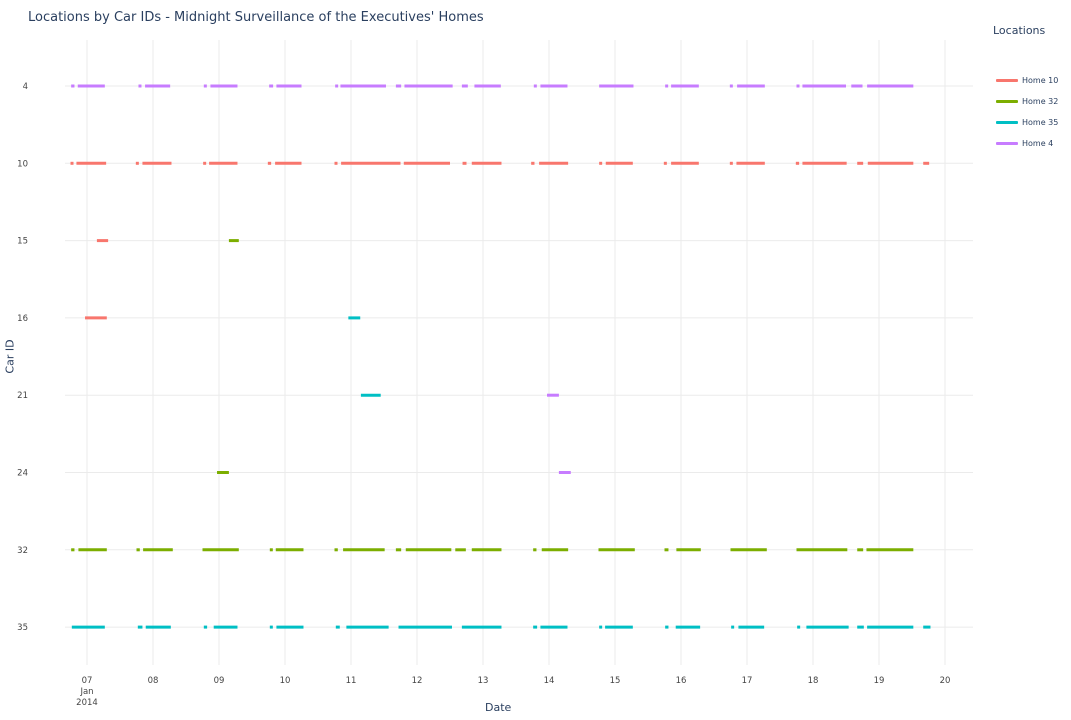  Describe the element at coordinates (285, 681) in the screenshot. I see `x-tick-label: 10` at that location.